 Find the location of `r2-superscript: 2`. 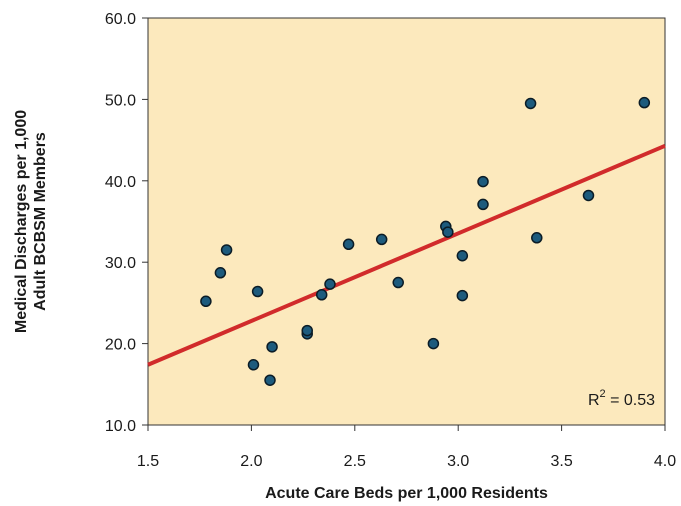

r2-superscript: 2 is located at coordinates (603, 394).